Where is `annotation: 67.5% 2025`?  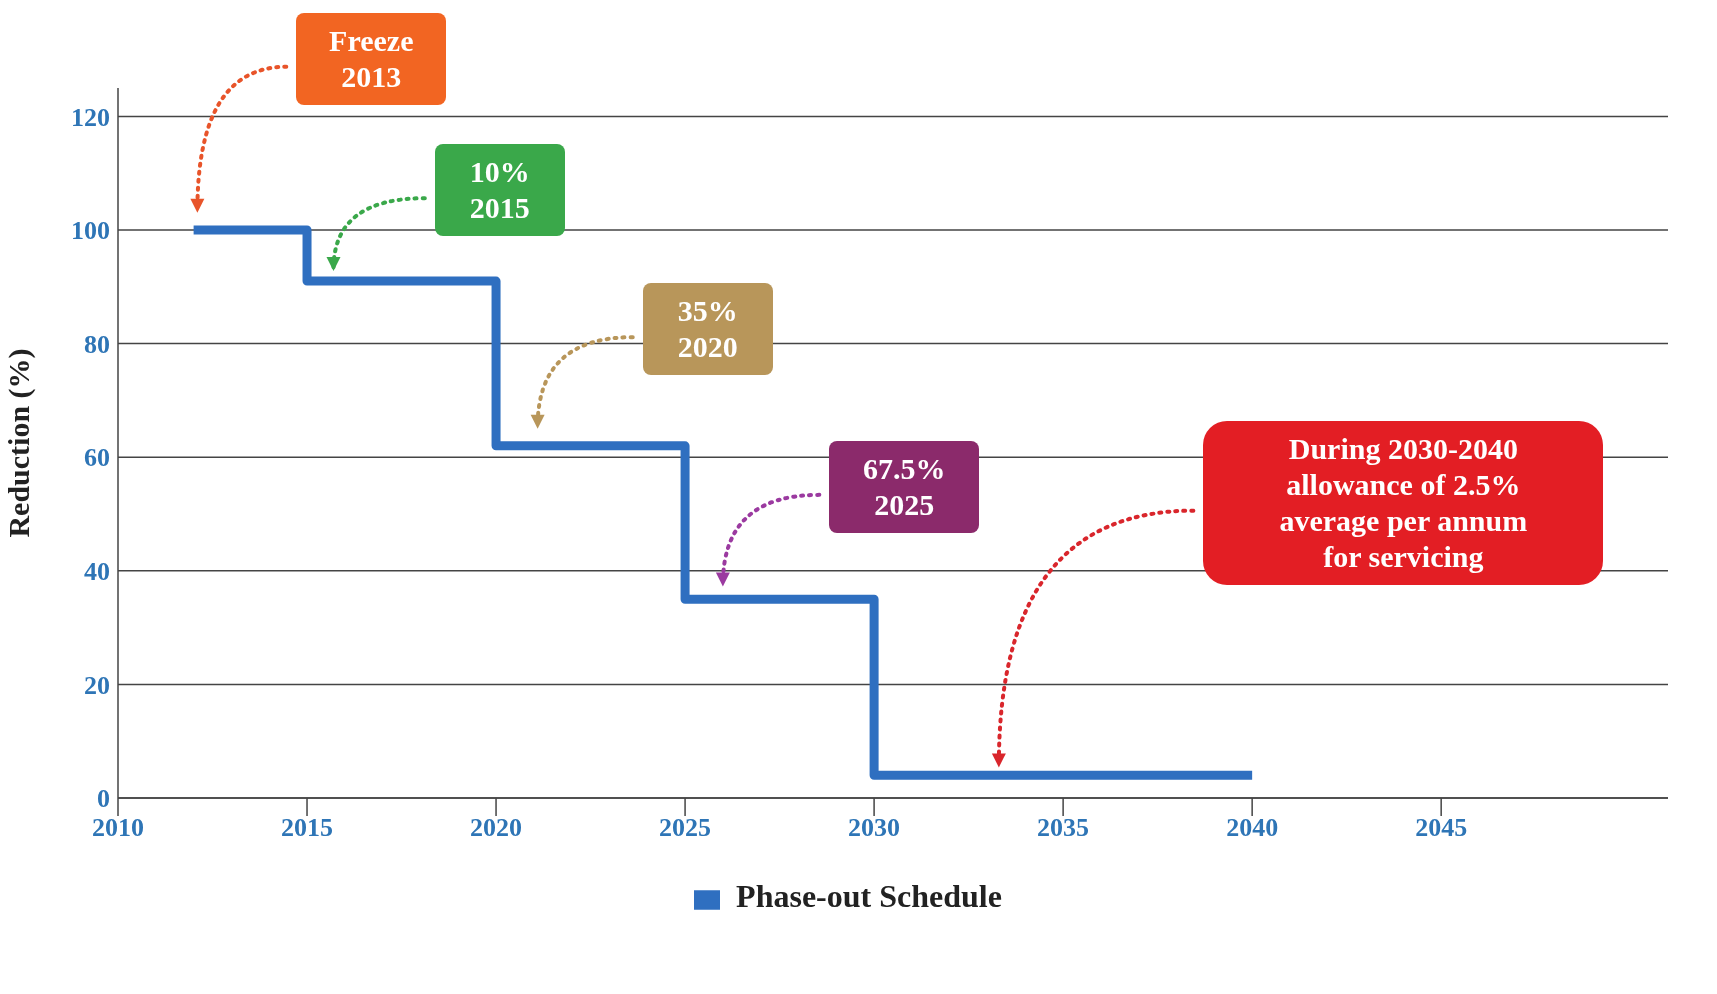 annotation: 67.5% 2025 is located at coordinates (904, 486).